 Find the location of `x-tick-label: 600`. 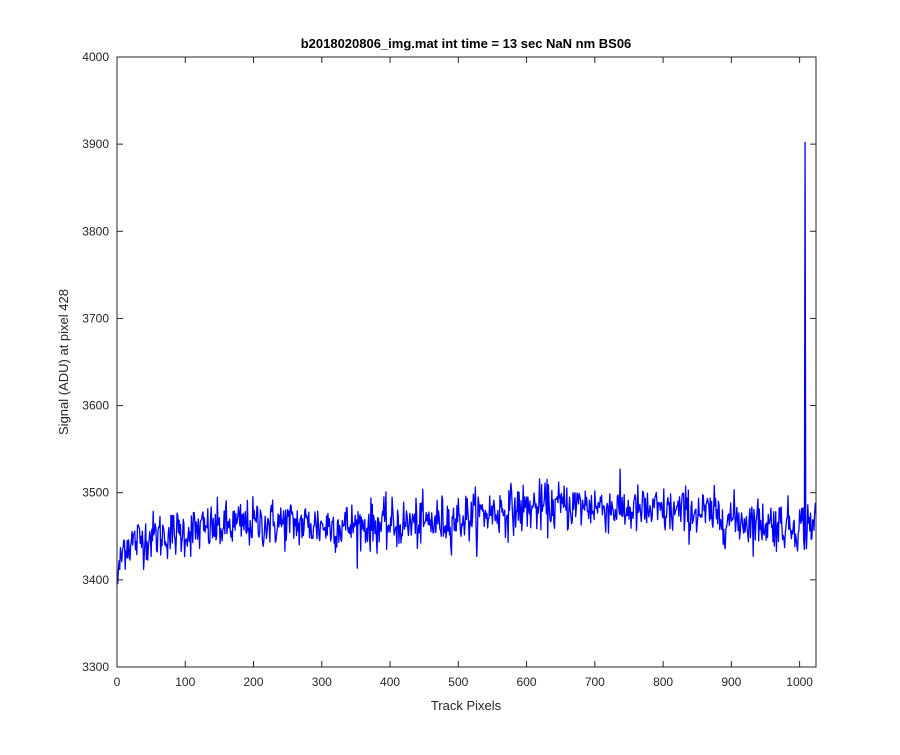

x-tick-label: 600 is located at coordinates (527, 682).